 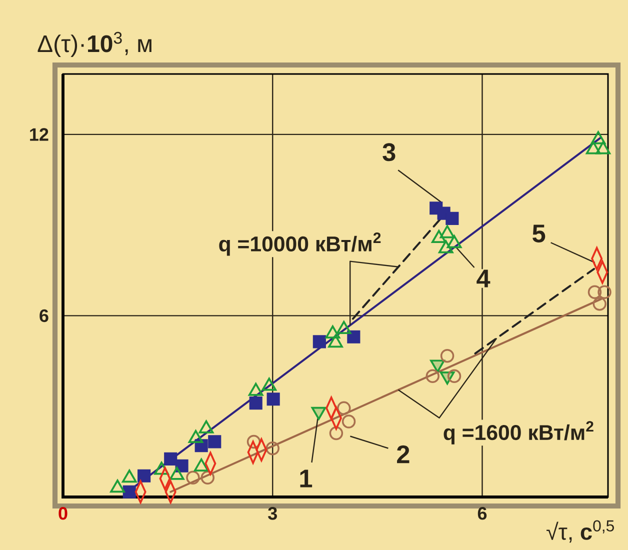 What do you see at coordinates (482, 513) in the screenshot?
I see `x-tick-label: 6` at bounding box center [482, 513].